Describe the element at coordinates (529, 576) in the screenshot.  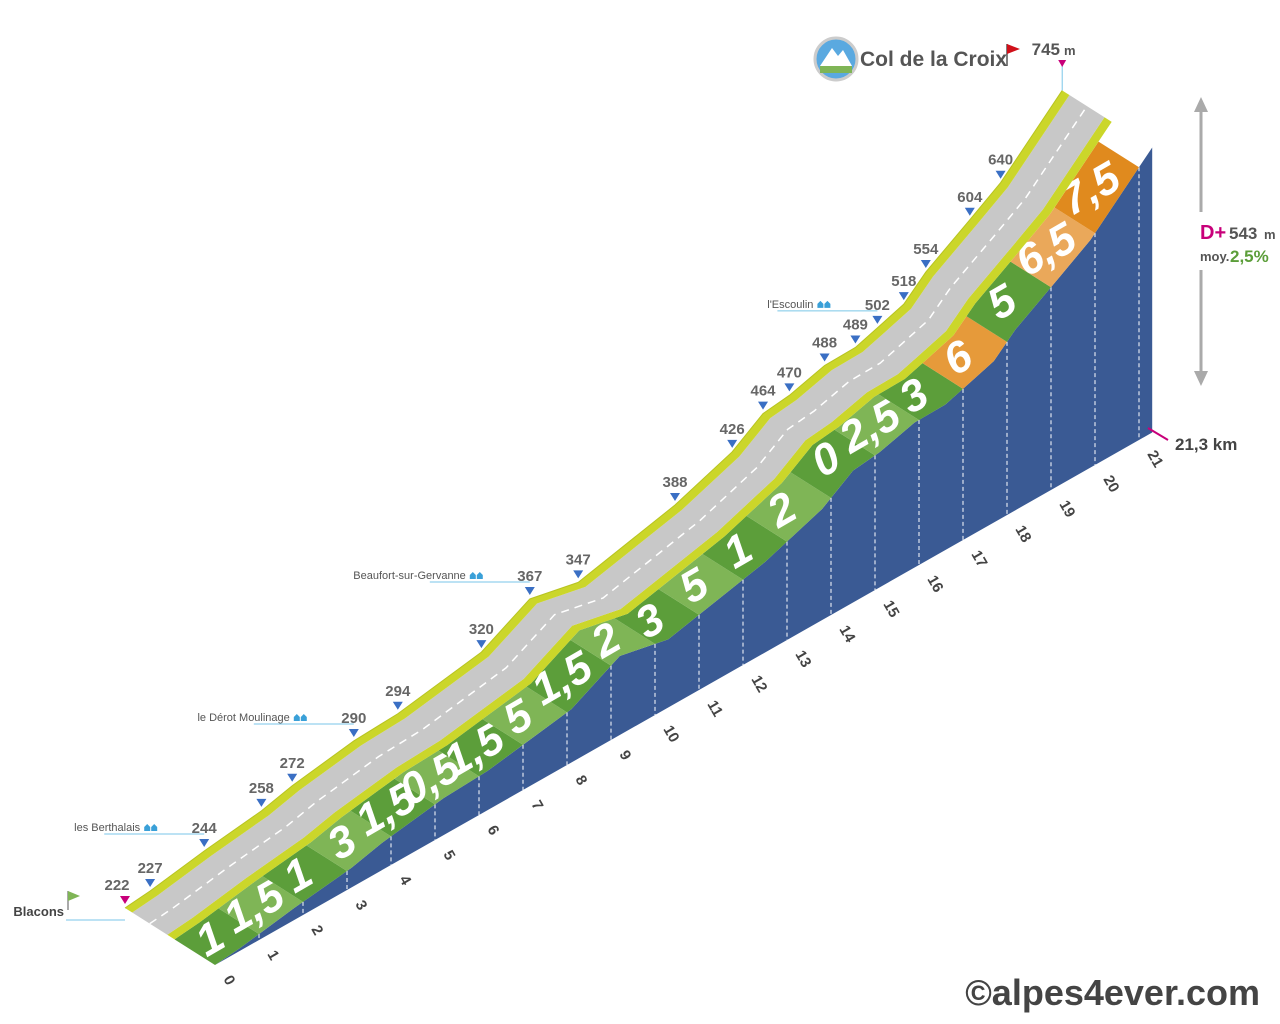
I see `elevation-label: 367` at that location.